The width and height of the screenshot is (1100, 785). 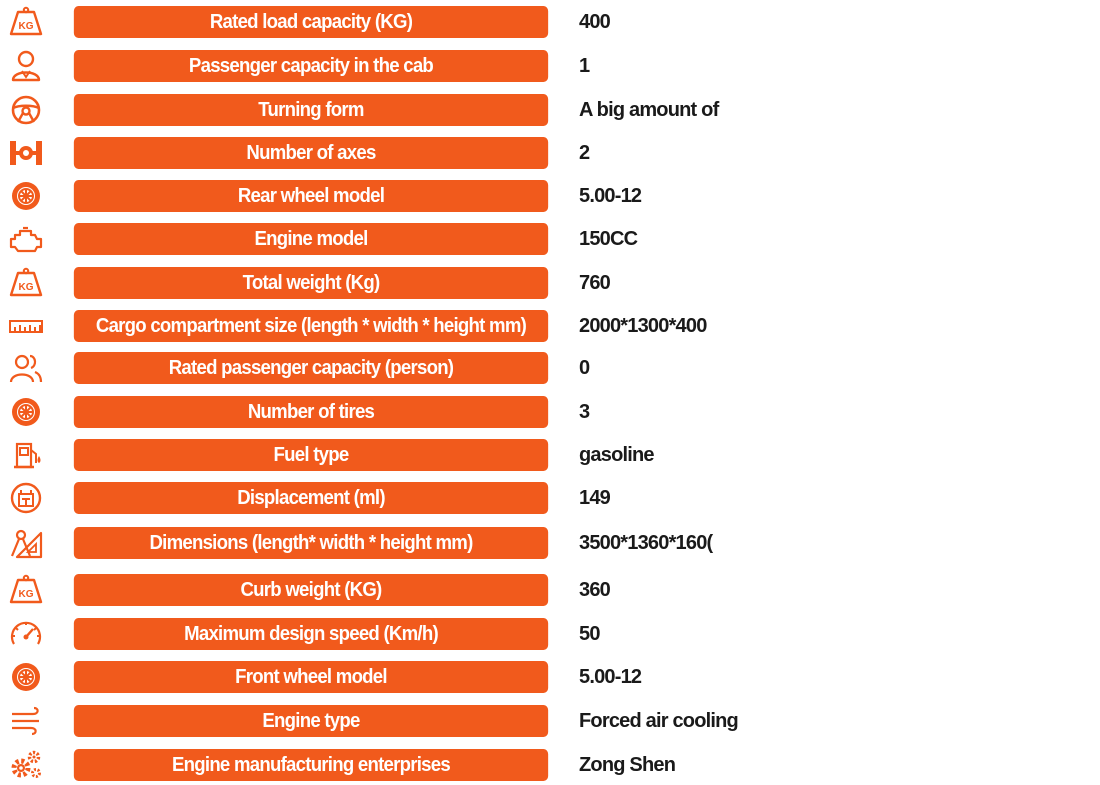 I want to click on spec-row: KG Total weight (Kg) 760, so click(x=550, y=283).